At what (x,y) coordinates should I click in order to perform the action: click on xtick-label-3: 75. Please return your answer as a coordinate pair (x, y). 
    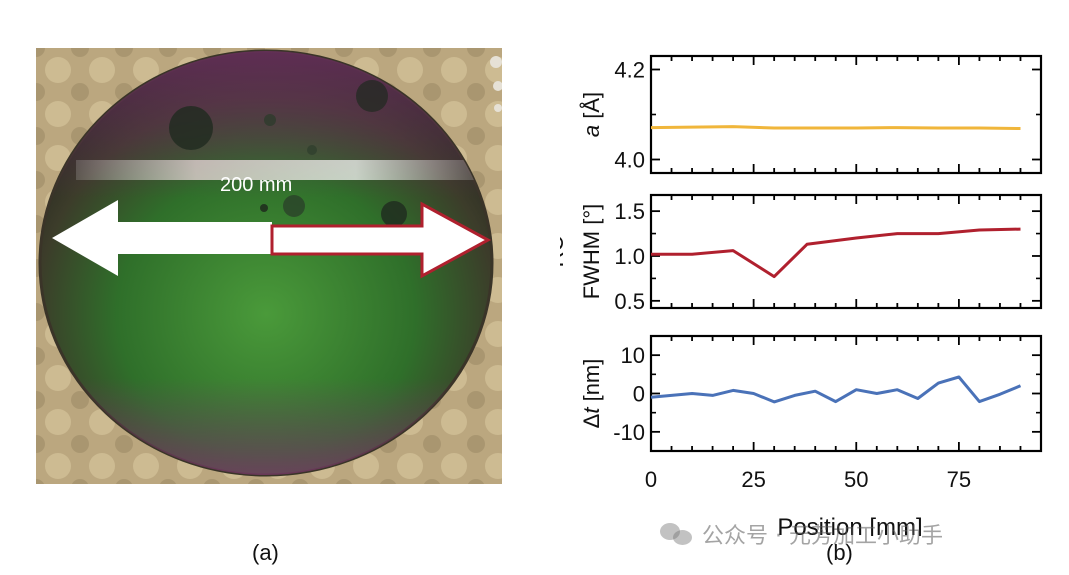
    Looking at the image, I should click on (959, 479).